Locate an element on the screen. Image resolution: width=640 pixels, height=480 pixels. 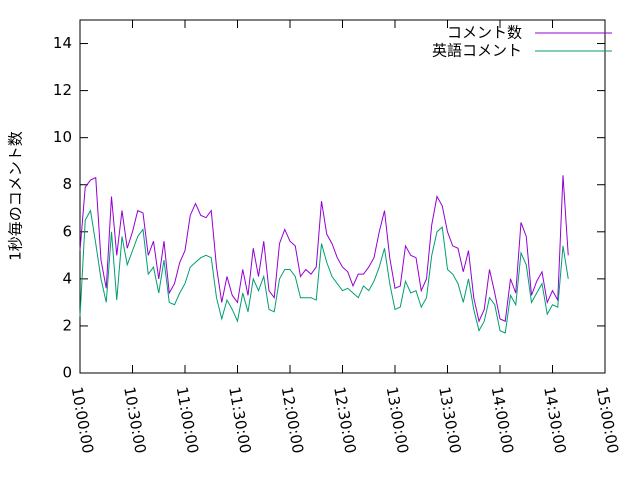
x-tick-label: 11:00:00 is located at coordinates (187, 419).